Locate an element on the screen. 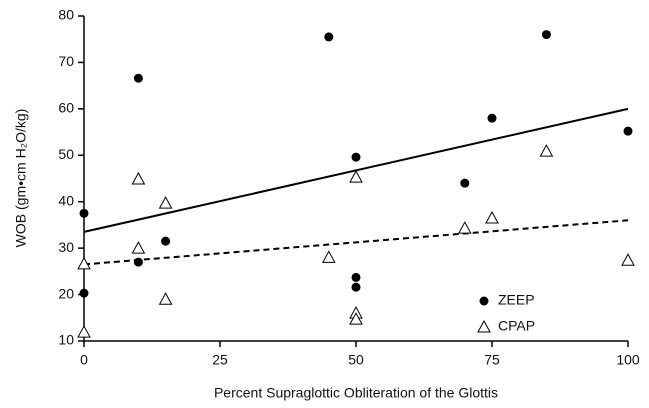 The image size is (649, 408). fit-line is located at coordinates (356, 242).